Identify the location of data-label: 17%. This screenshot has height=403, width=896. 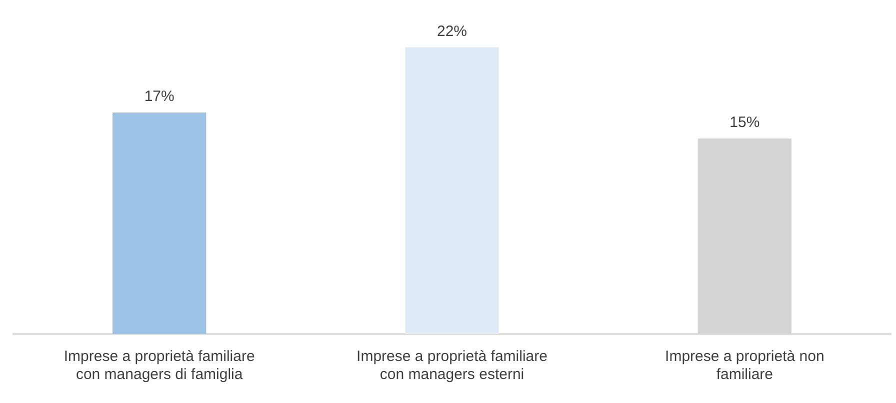
(159, 97).